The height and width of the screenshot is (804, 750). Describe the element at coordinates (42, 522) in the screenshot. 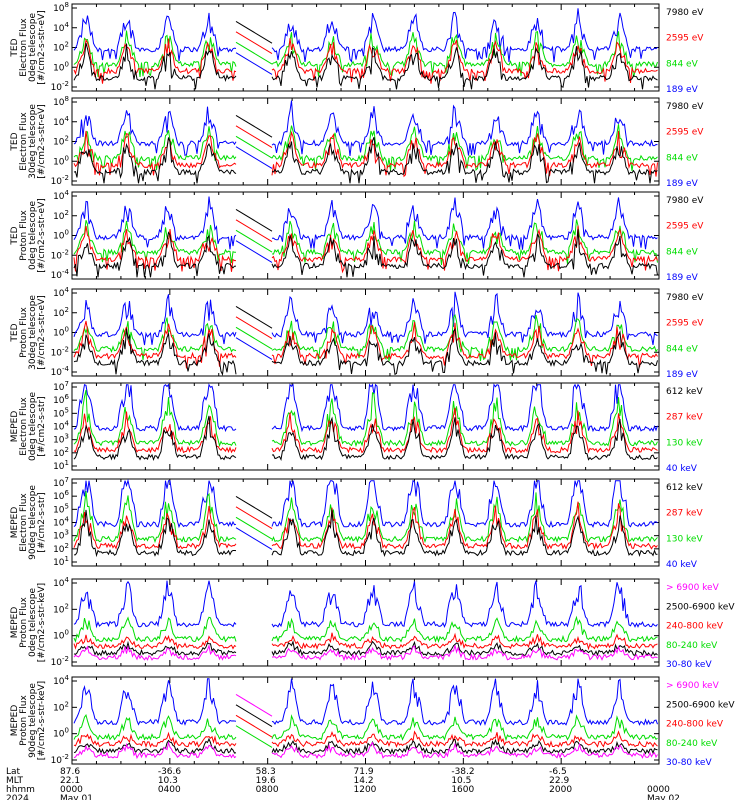

I see `y-axis-title-line: [#/cm2-s-str]` at that location.